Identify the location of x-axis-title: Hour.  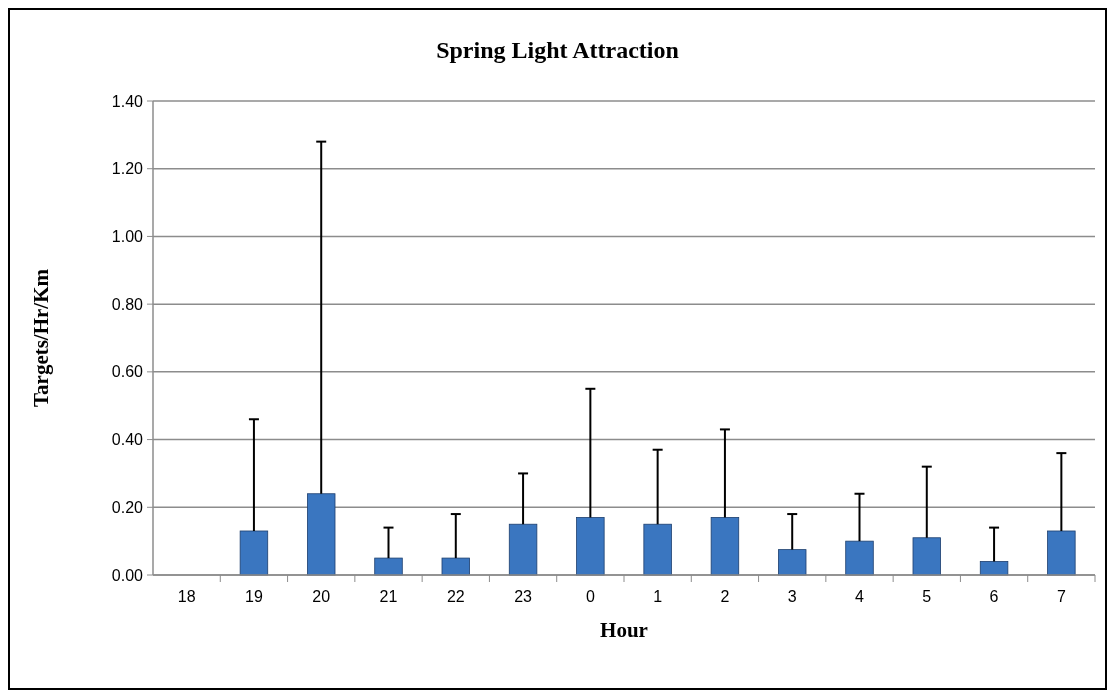
(624, 630).